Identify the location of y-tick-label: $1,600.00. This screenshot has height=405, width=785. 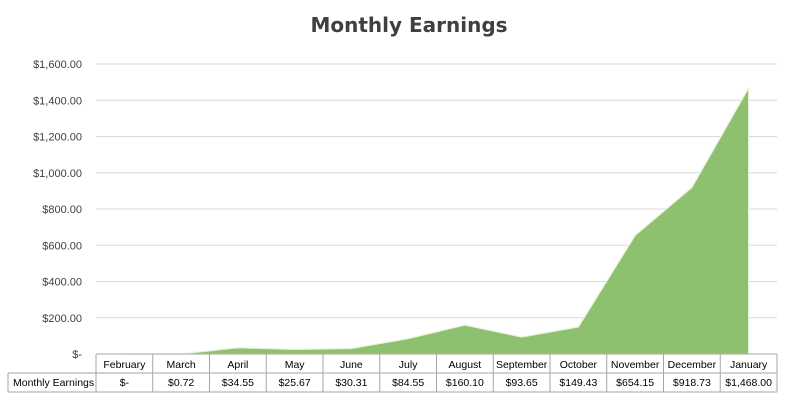
(57, 65).